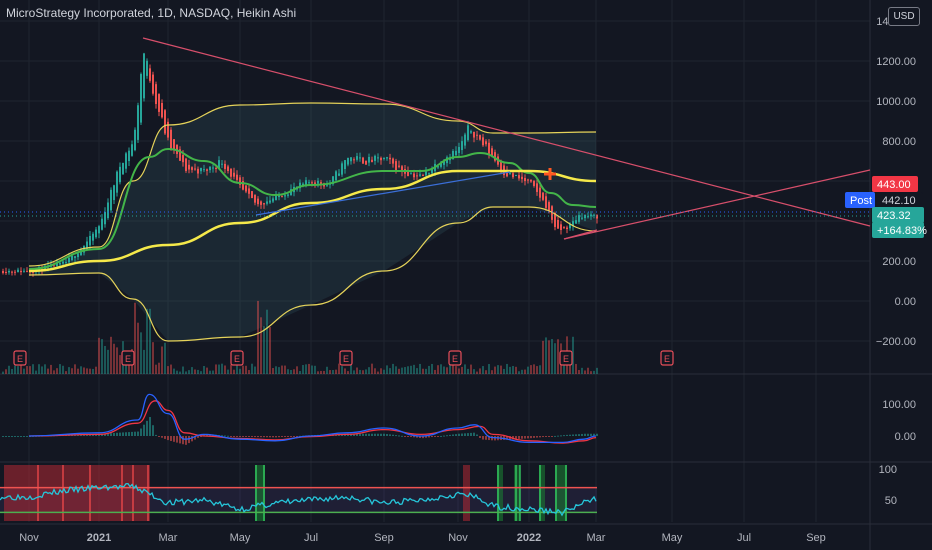 The width and height of the screenshot is (932, 550). Describe the element at coordinates (458, 538) in the screenshot. I see `time-axis-tick: Nov` at that location.